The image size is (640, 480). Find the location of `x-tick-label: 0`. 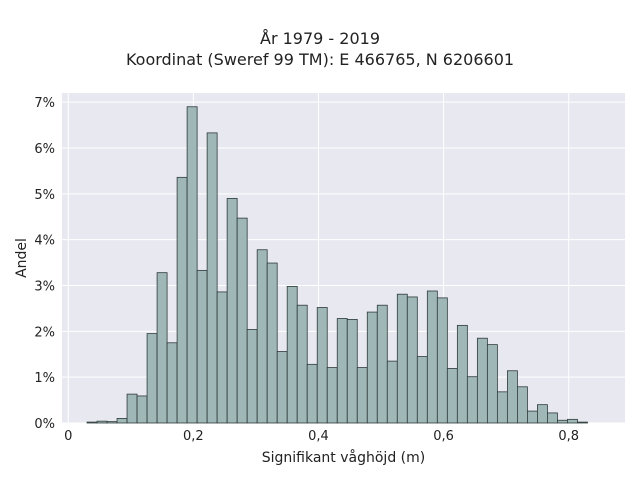

x-tick-label: 0 is located at coordinates (68, 436).